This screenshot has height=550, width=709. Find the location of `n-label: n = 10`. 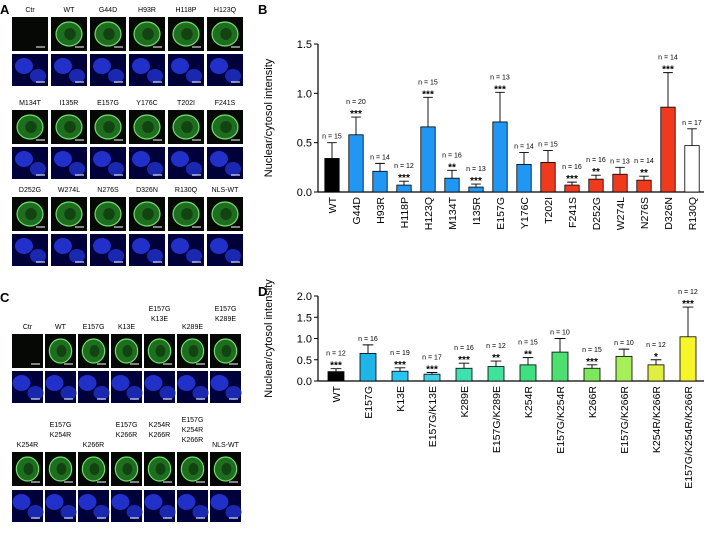

n-label: n = 10 is located at coordinates (624, 343).